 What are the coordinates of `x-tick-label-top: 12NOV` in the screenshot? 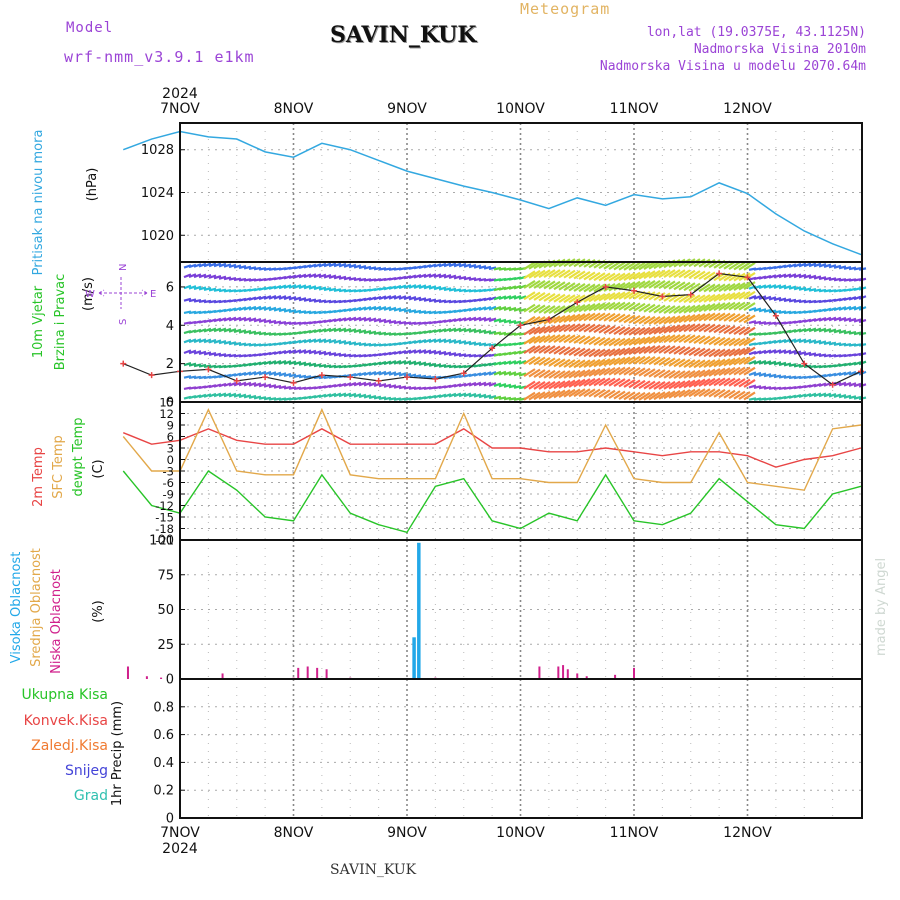 It's located at (747, 109).